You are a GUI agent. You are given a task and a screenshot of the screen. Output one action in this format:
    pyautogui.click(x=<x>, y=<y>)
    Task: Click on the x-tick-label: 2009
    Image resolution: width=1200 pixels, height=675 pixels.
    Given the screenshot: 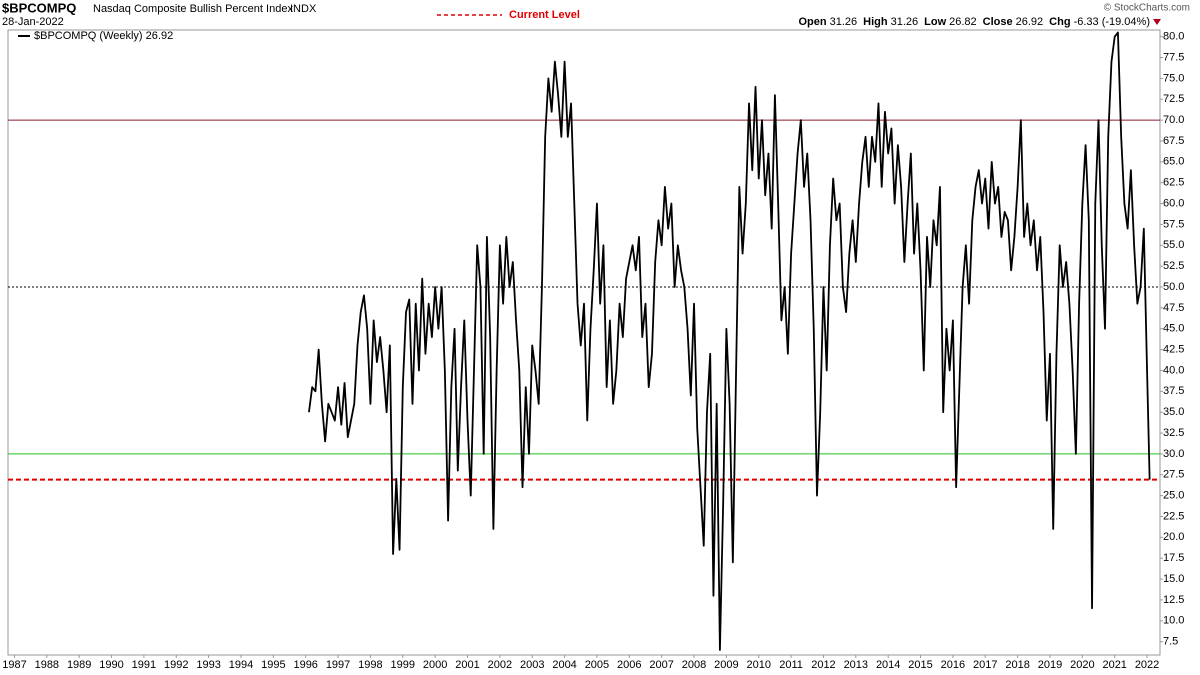 What is the action you would take?
    pyautogui.click(x=726, y=665)
    